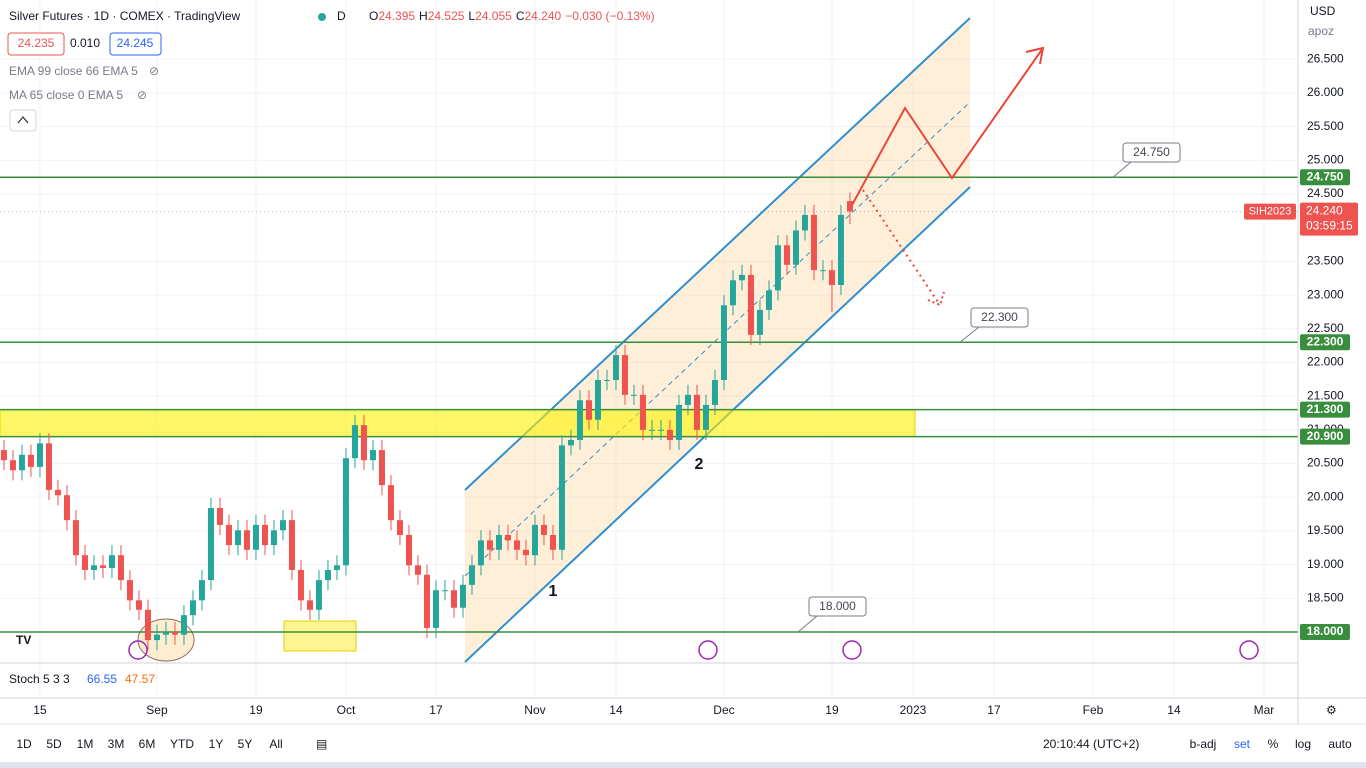 The image size is (1366, 768). Describe the element at coordinates (1325, 395) in the screenshot. I see `y-tick-label: 21.500` at that location.